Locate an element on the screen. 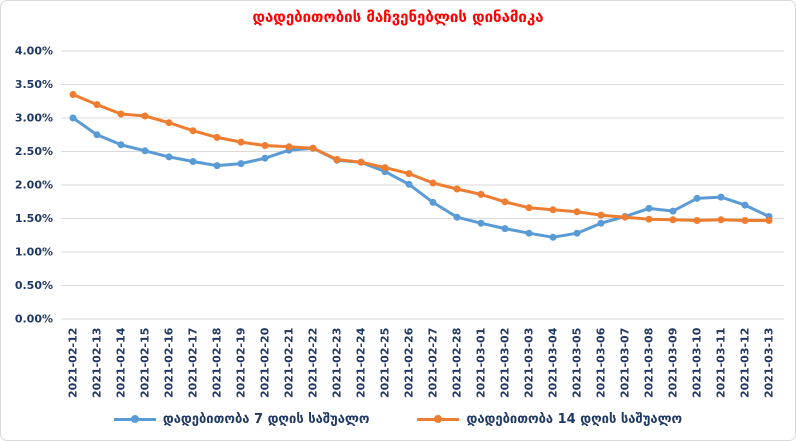 The height and width of the screenshot is (441, 796). legend-line-marker-7day-icon is located at coordinates (134, 419).